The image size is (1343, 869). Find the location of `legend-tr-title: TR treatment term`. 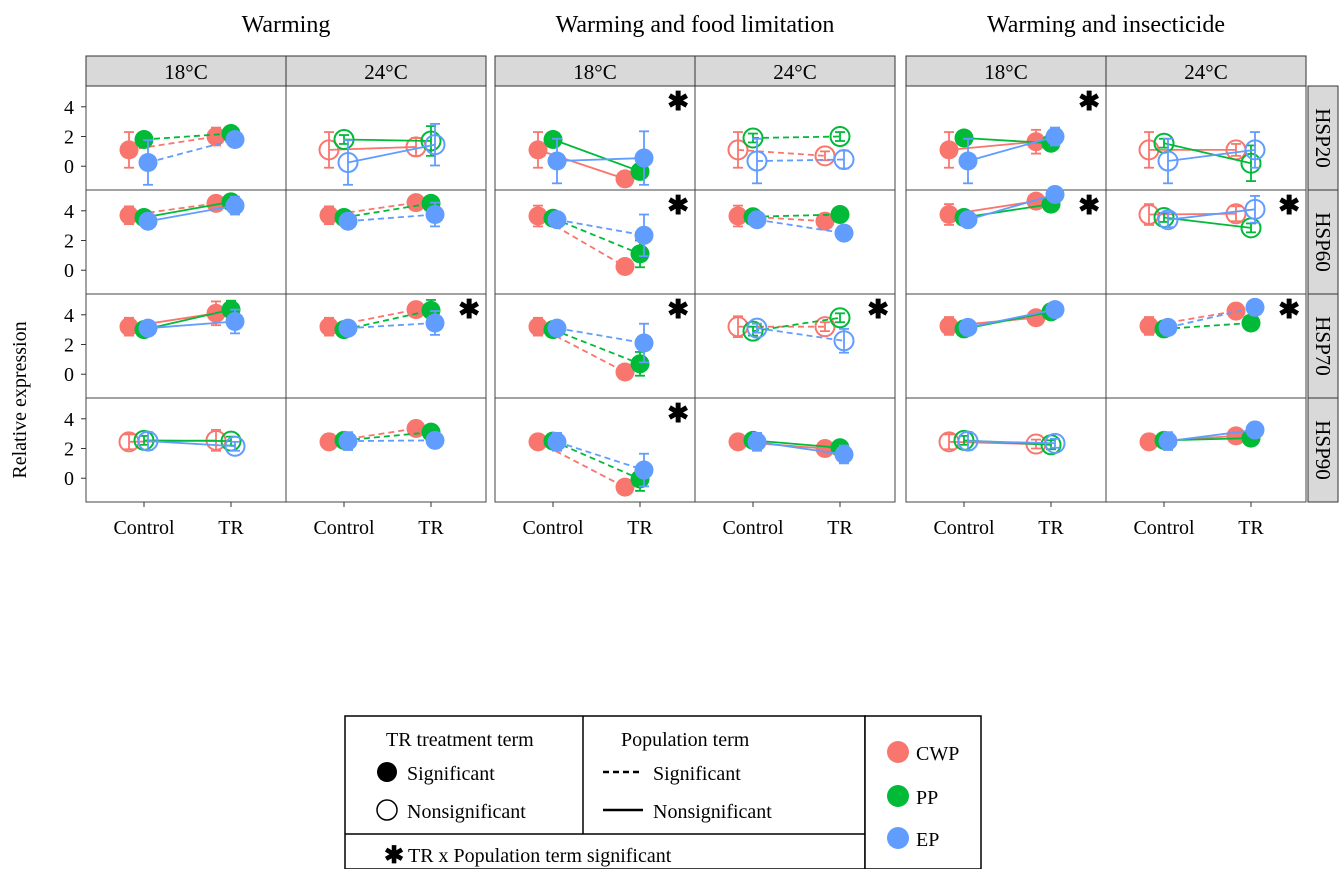

legend-tr-title: TR treatment term is located at coordinates (460, 740).